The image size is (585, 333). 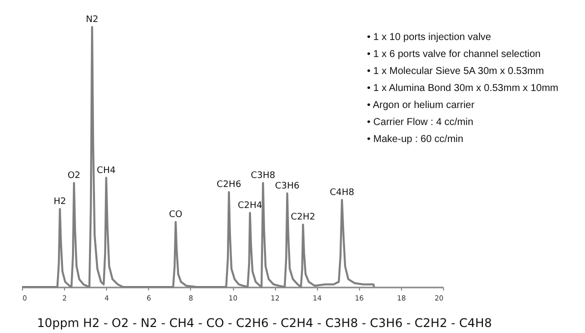 I want to click on annotation: O2, so click(x=74, y=176).